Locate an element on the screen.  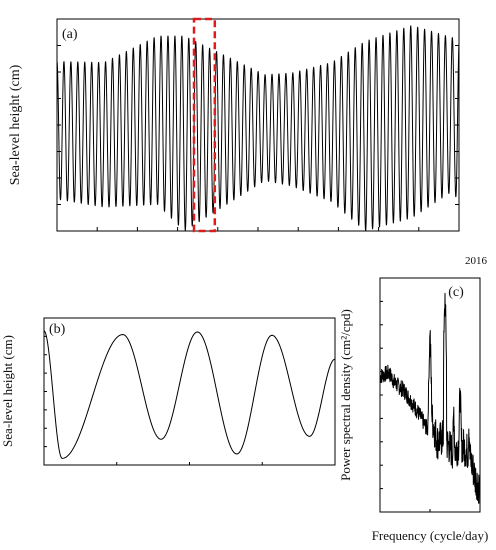
panel-b-ylabel: Sea-level height (cm) is located at coordinates (7, 391).